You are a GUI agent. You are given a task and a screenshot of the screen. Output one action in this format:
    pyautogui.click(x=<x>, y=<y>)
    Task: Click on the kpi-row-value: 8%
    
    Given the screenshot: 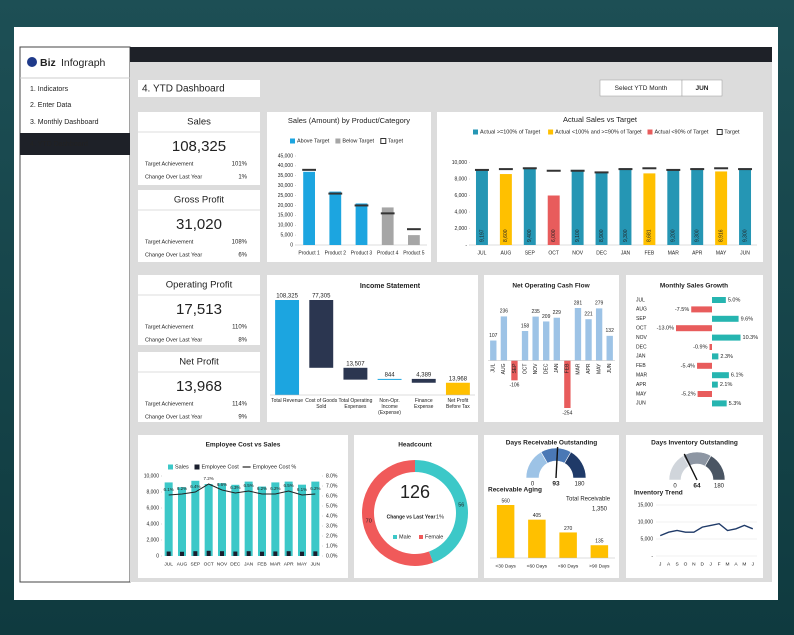 What is the action you would take?
    pyautogui.click(x=242, y=341)
    